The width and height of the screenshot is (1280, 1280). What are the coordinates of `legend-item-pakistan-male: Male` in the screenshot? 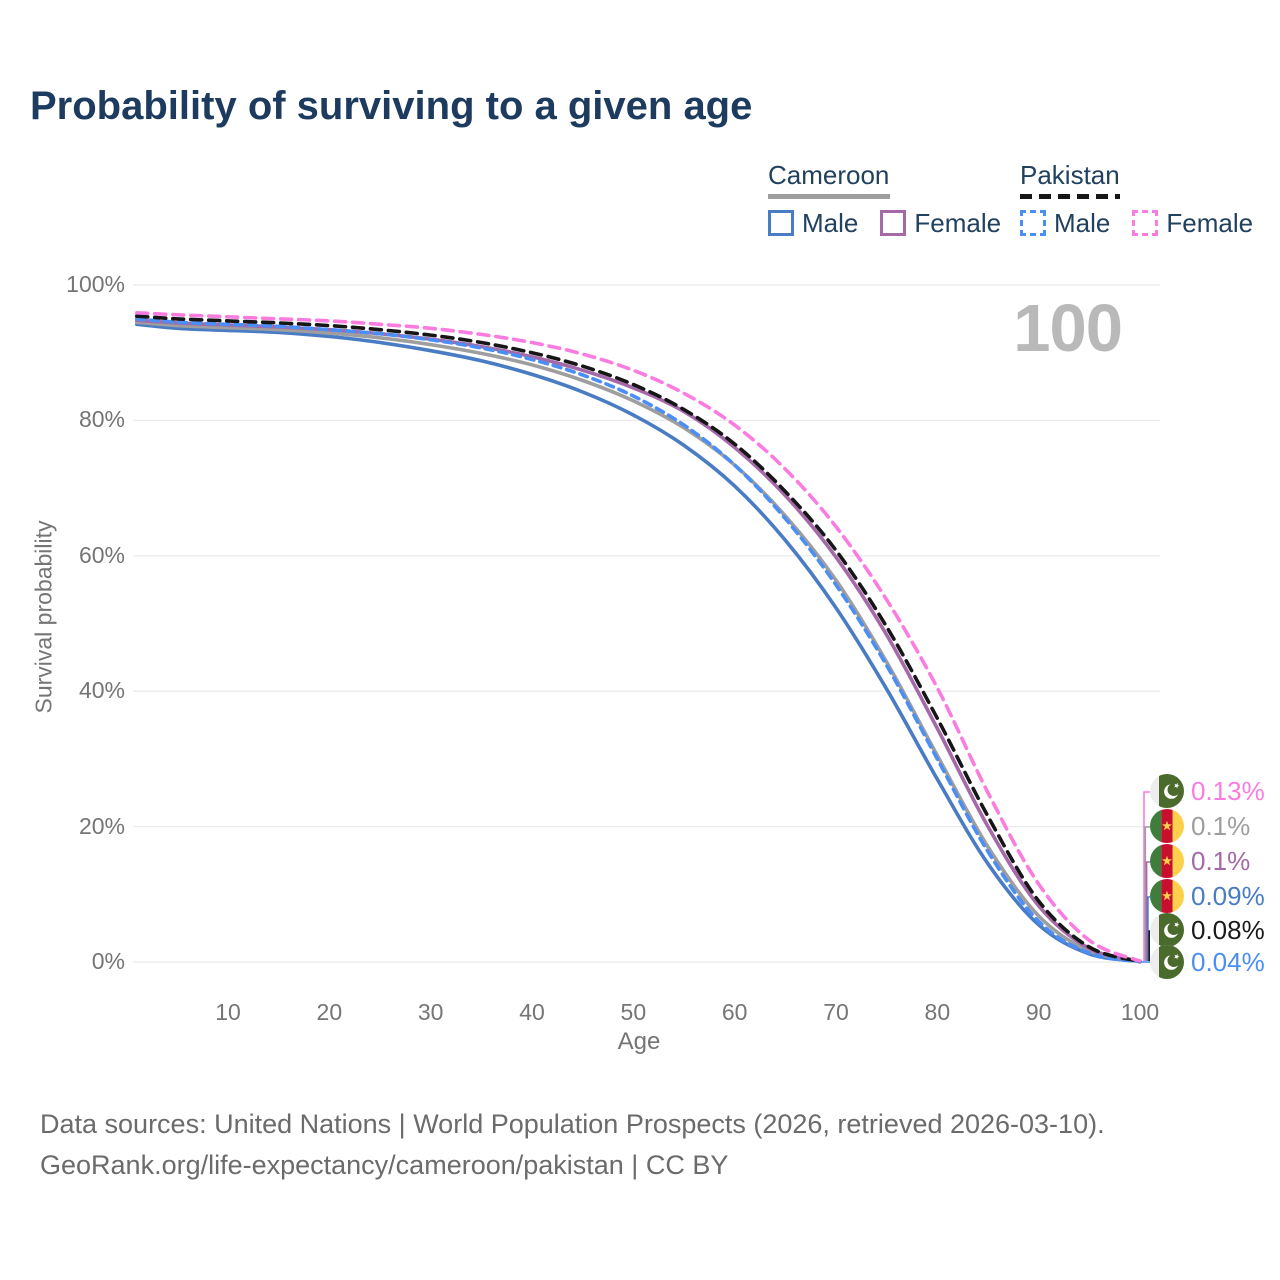 It's located at (1065, 223).